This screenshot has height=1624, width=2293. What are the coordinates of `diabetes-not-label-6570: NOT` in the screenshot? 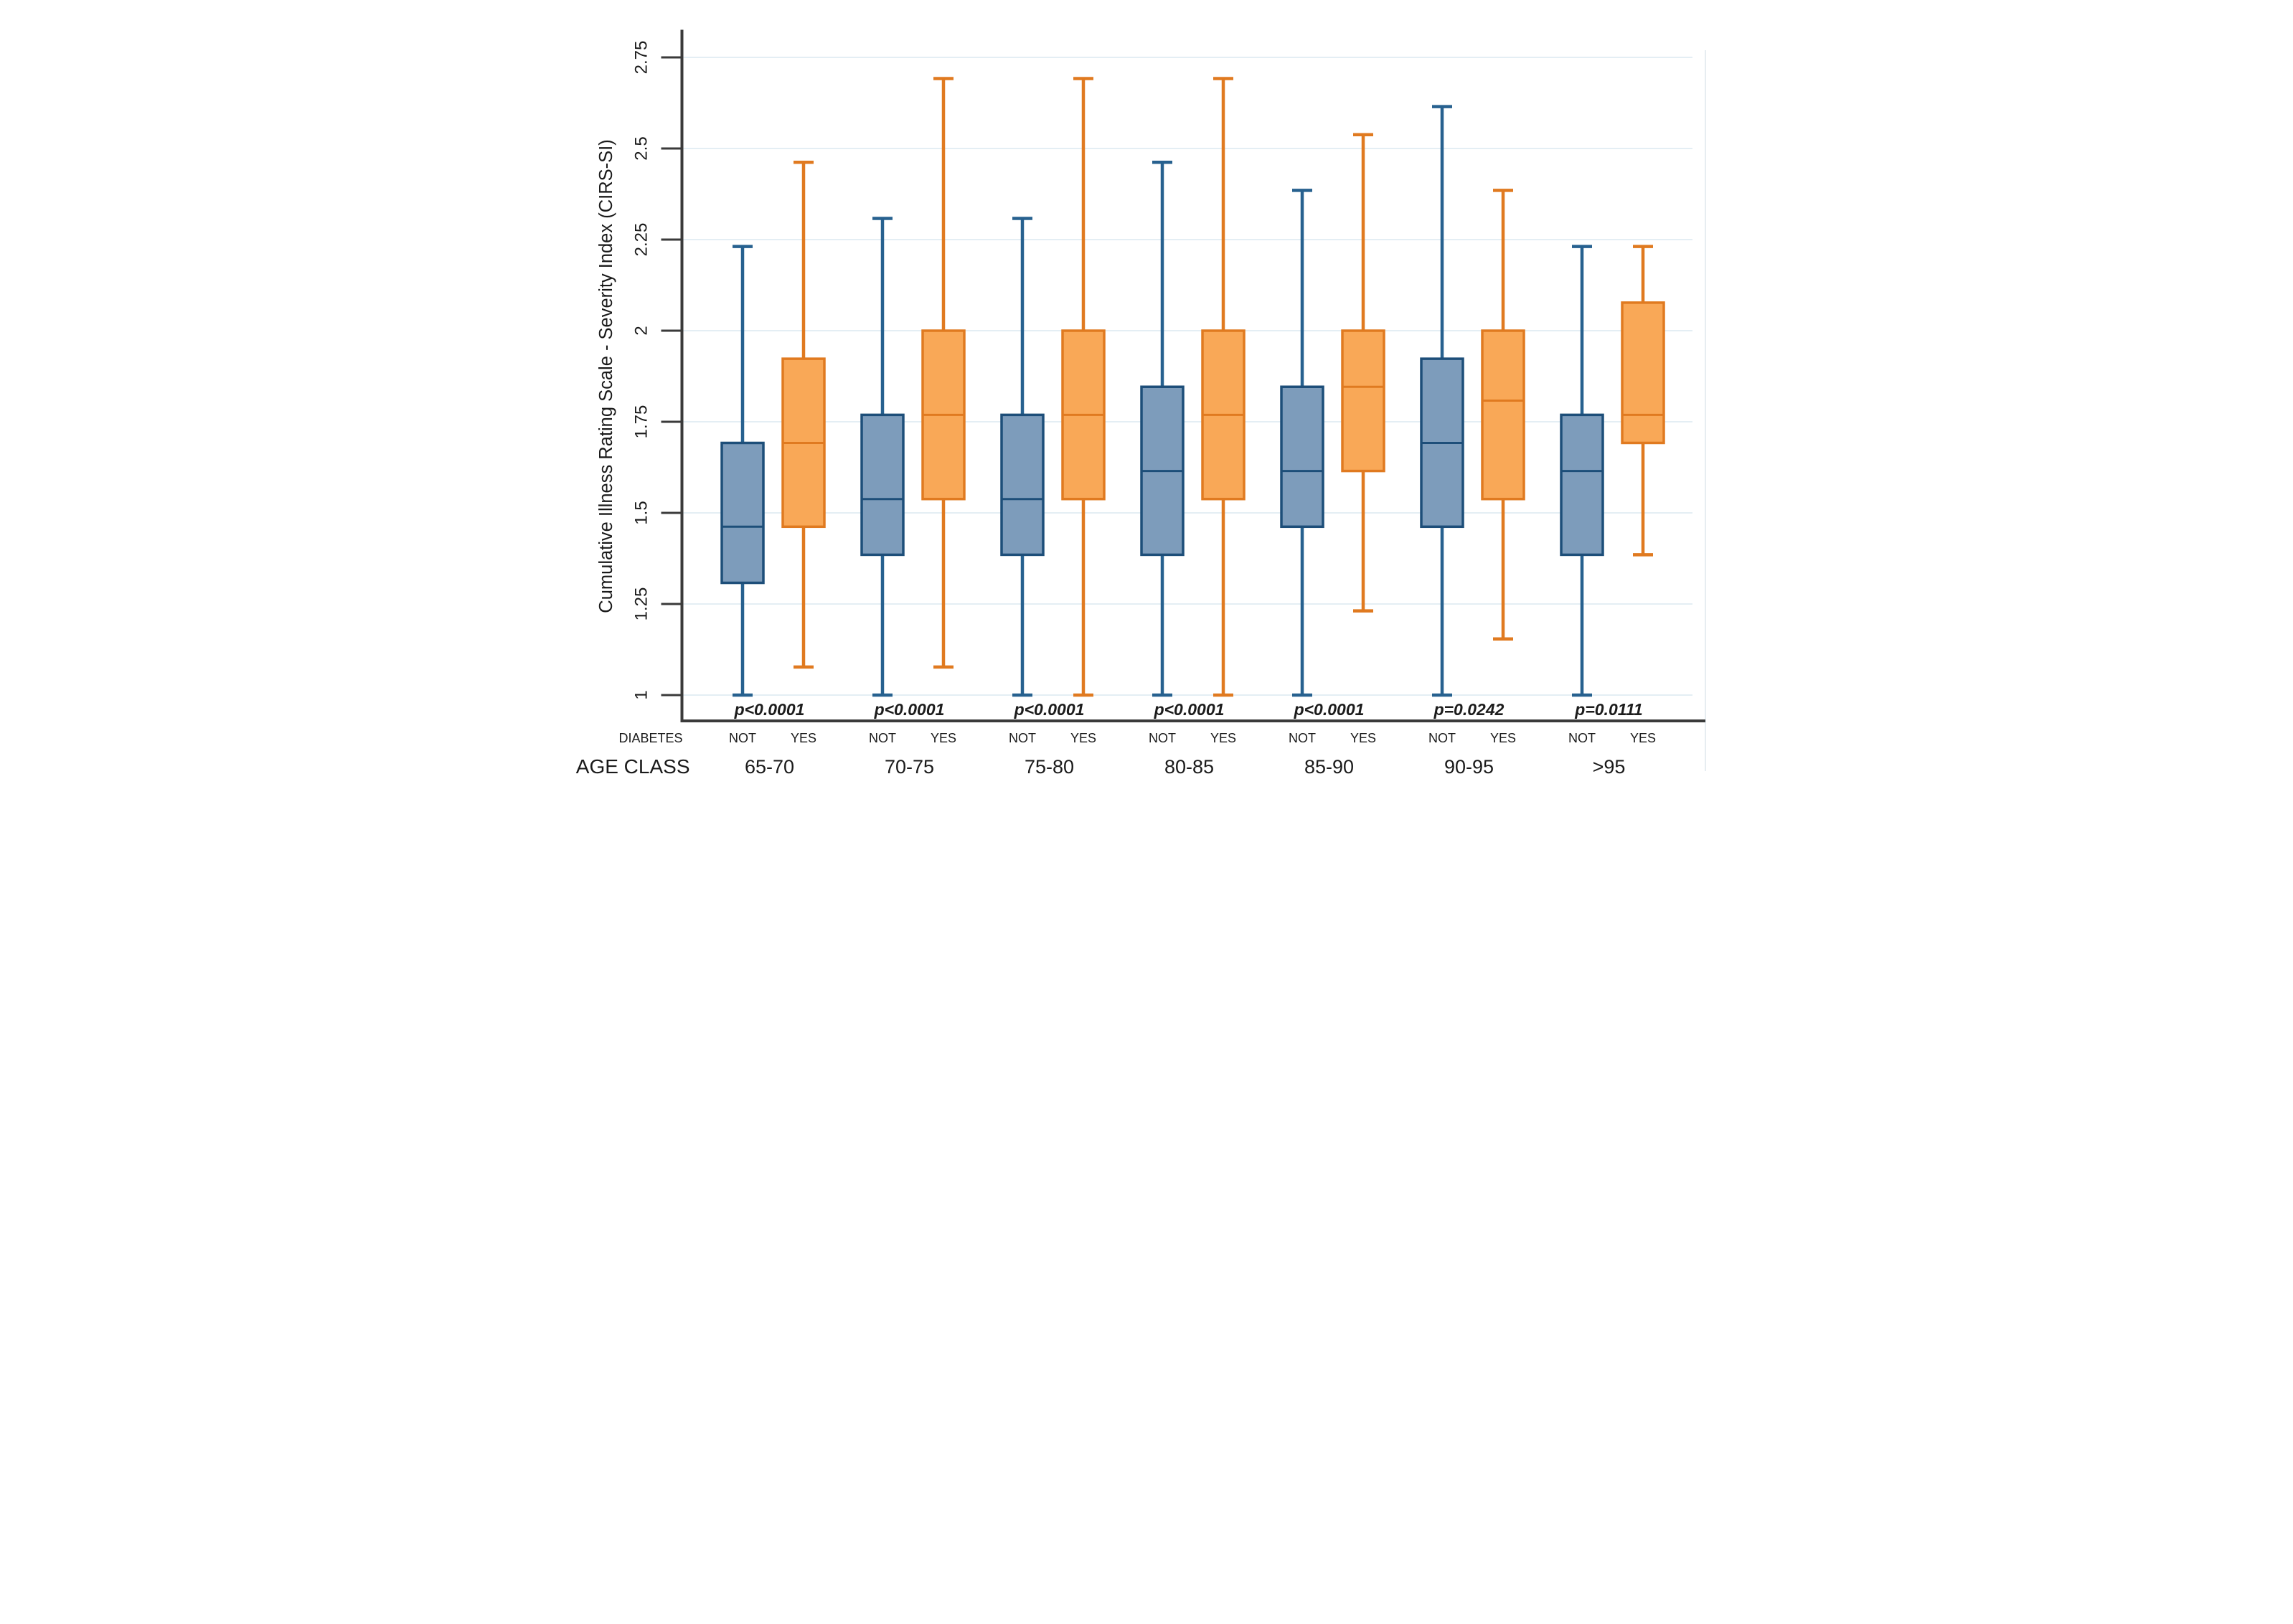 It's located at (742, 738).